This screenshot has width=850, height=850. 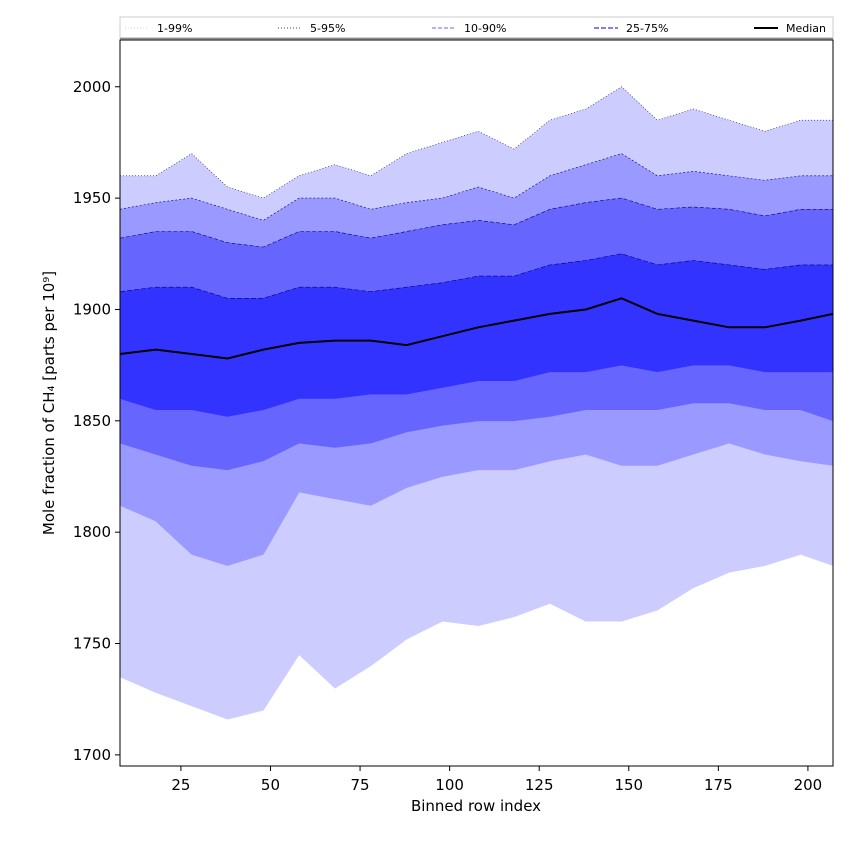 What do you see at coordinates (718, 785) in the screenshot?
I see `x-tick-label: 175` at bounding box center [718, 785].